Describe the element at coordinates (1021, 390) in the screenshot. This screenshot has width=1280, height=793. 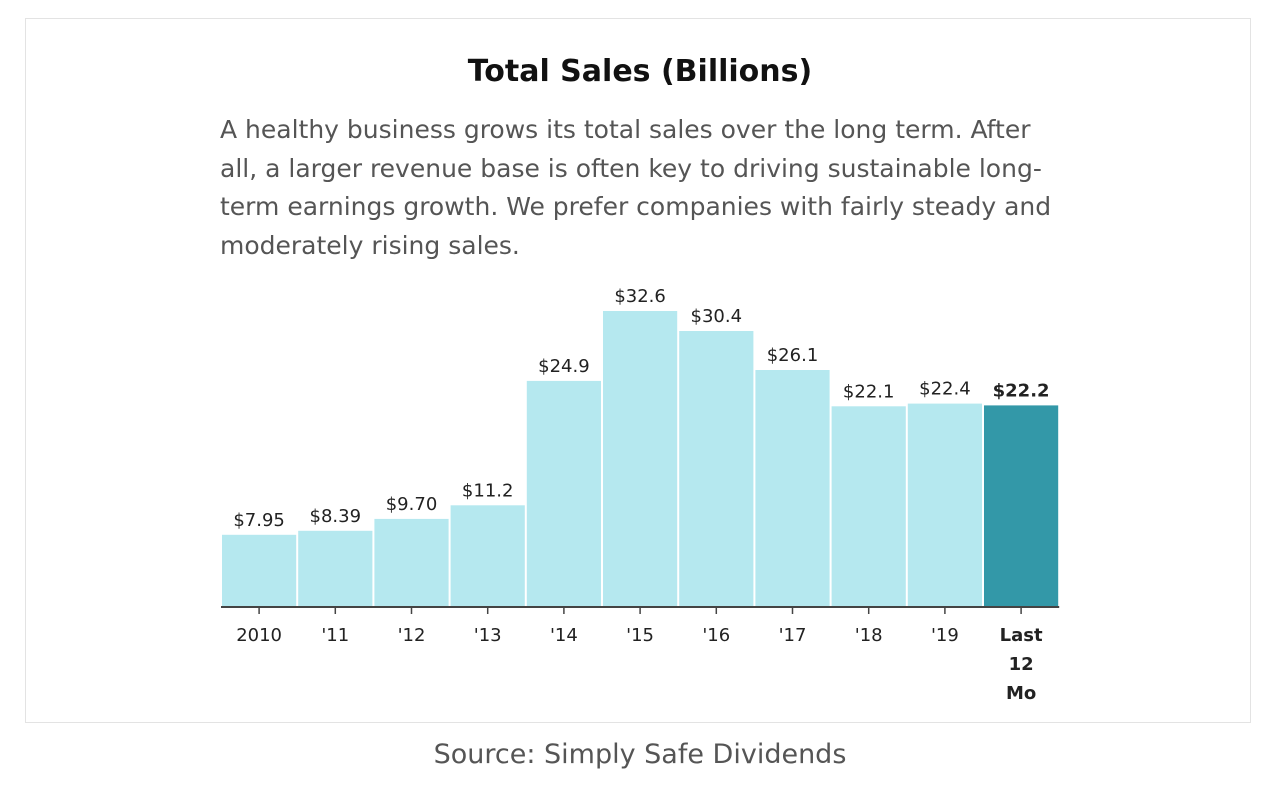
I see `bar-value-label: $22.2` at that location.